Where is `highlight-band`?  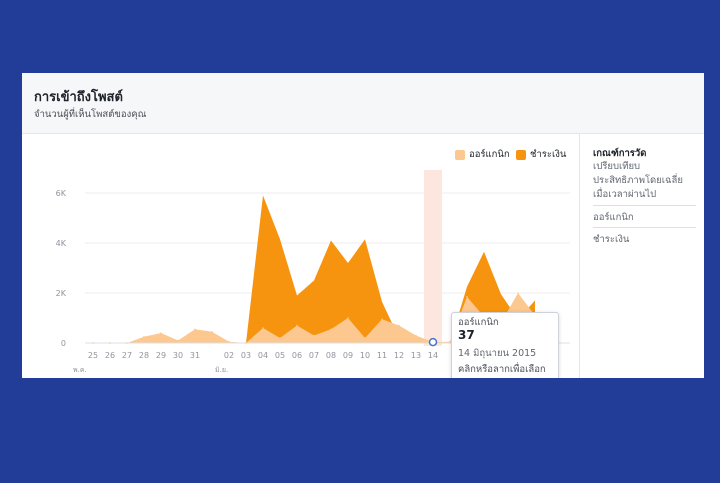
highlight-band is located at coordinates (433, 258).